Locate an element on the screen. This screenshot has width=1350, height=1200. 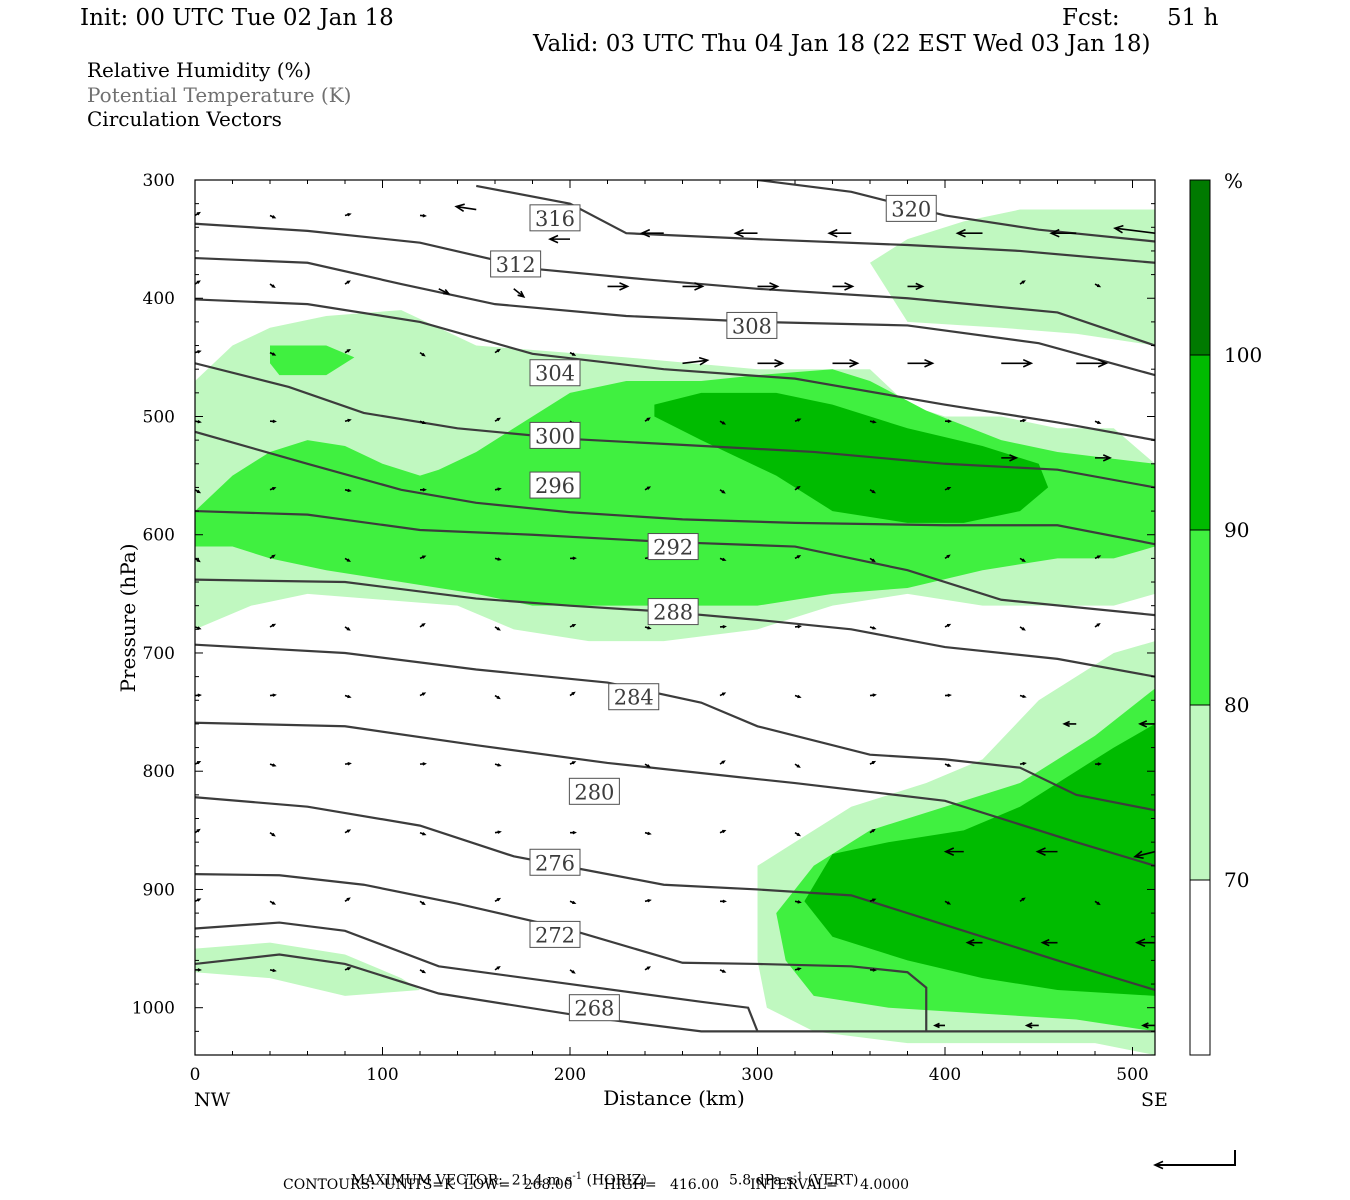
isentrope-label: 320 is located at coordinates (911, 209).